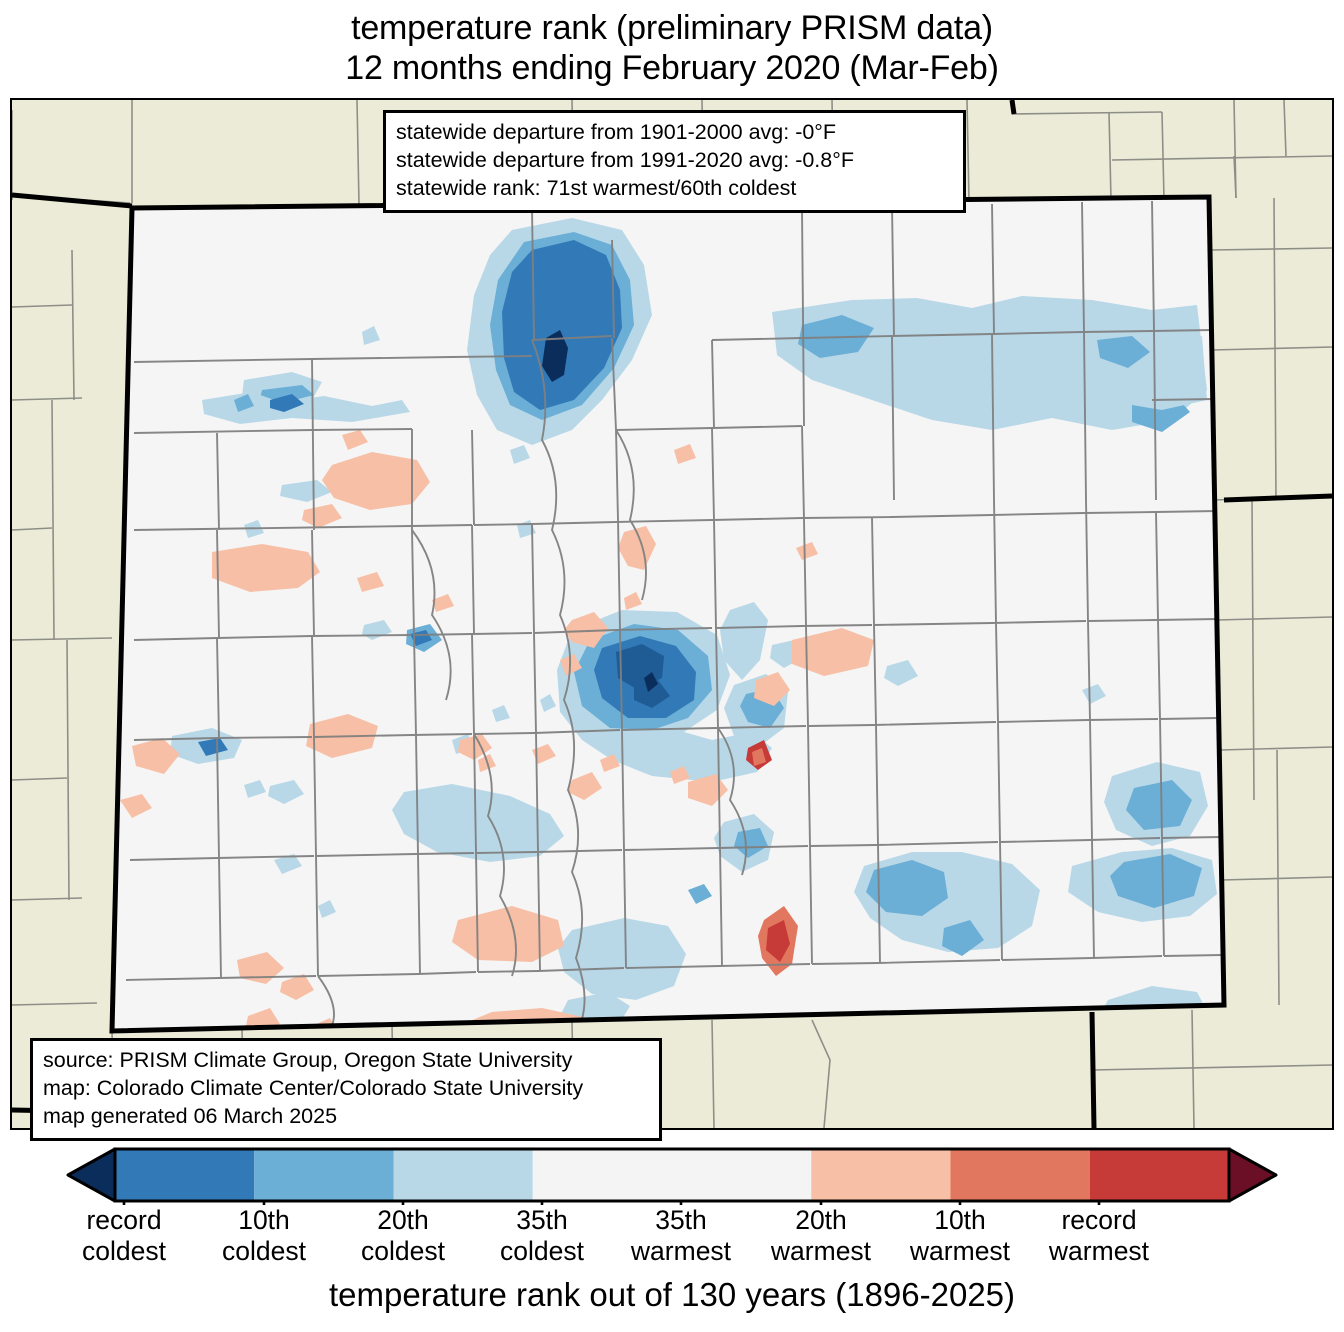  Describe the element at coordinates (960, 1235) in the screenshot. I see `colorbar-label-10th-warmest: 10th warmest` at that location.